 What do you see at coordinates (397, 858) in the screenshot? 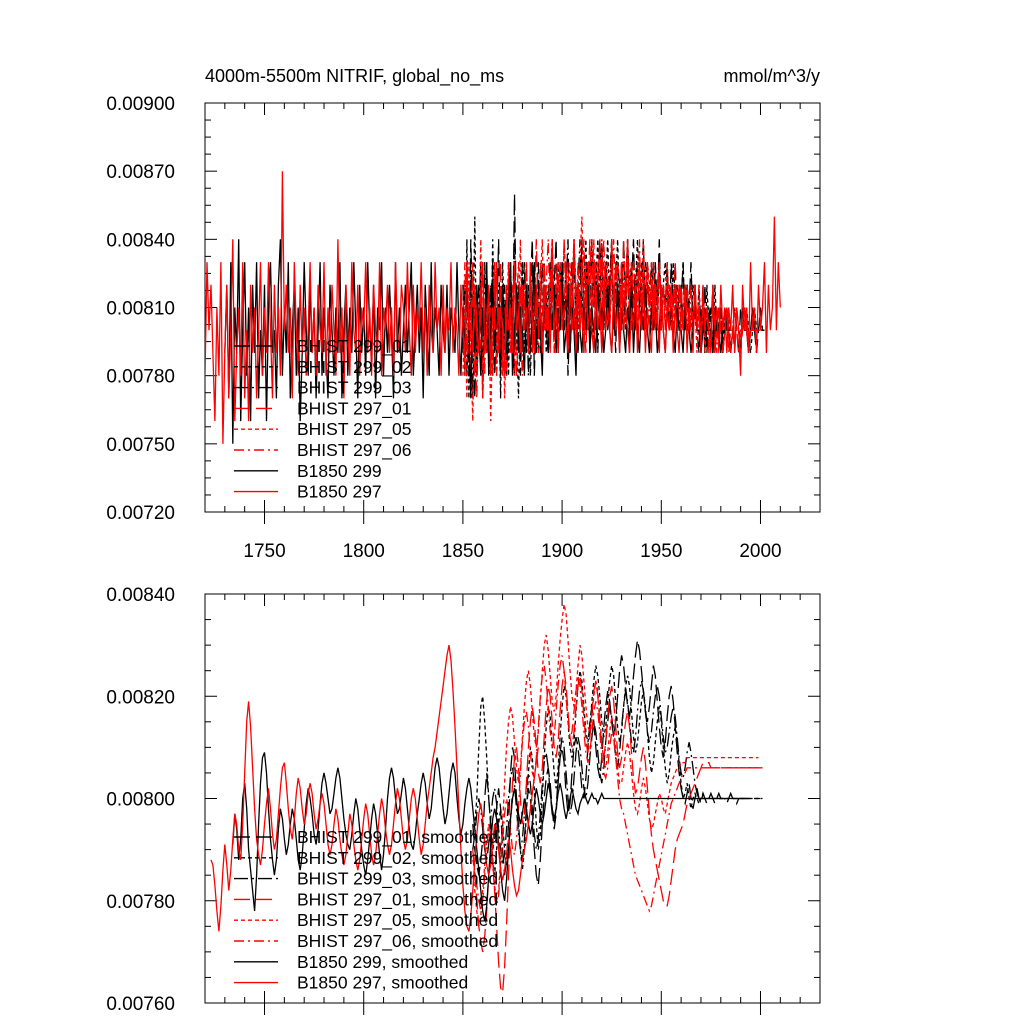
I see `bottom-legend-label-1: BHIST 299_02, smoothed` at bounding box center [397, 858].